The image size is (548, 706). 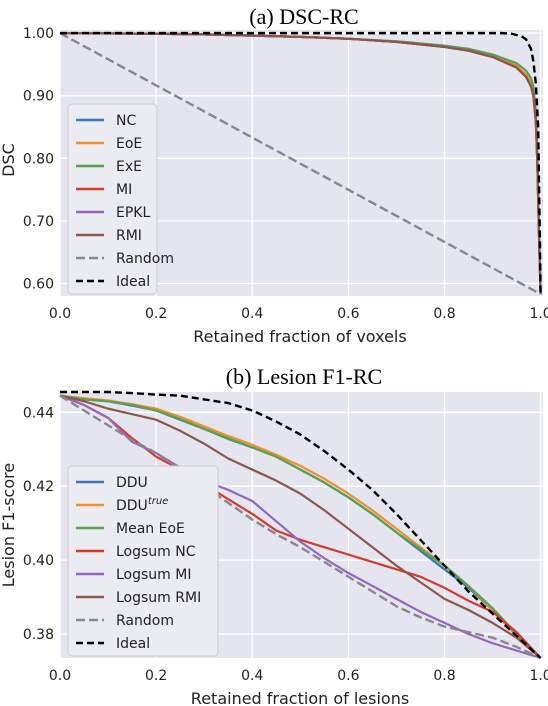 I want to click on chart-a-y-tick-label: 0.60, so click(x=38, y=284).